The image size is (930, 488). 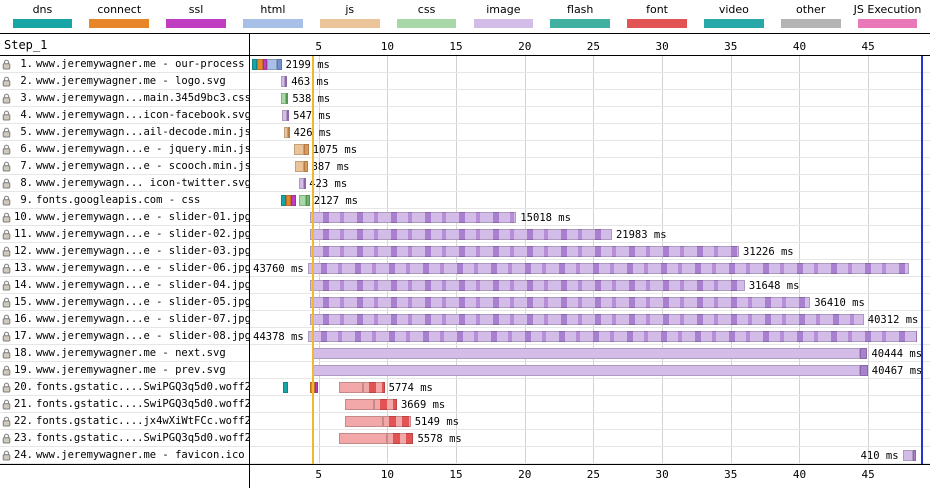 I want to click on request-row: 24. www.jeremywagner.me - favicon.ico, so click(x=124, y=455).